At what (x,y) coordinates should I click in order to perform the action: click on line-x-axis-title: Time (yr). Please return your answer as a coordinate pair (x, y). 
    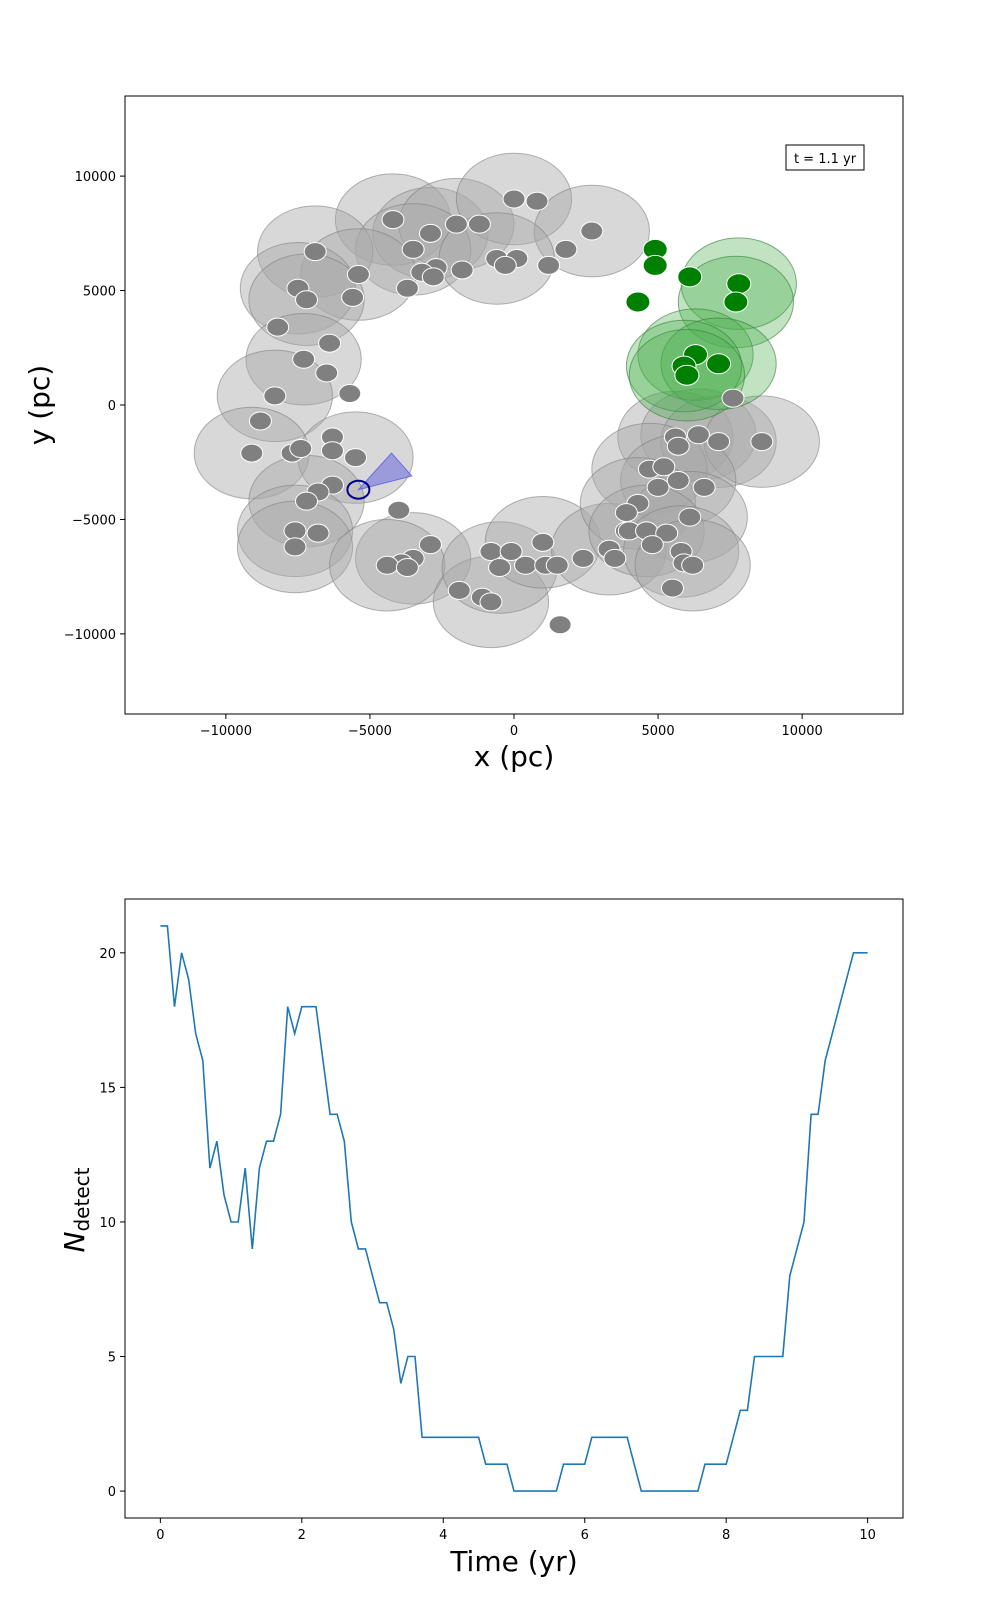
    Looking at the image, I should click on (513, 1561).